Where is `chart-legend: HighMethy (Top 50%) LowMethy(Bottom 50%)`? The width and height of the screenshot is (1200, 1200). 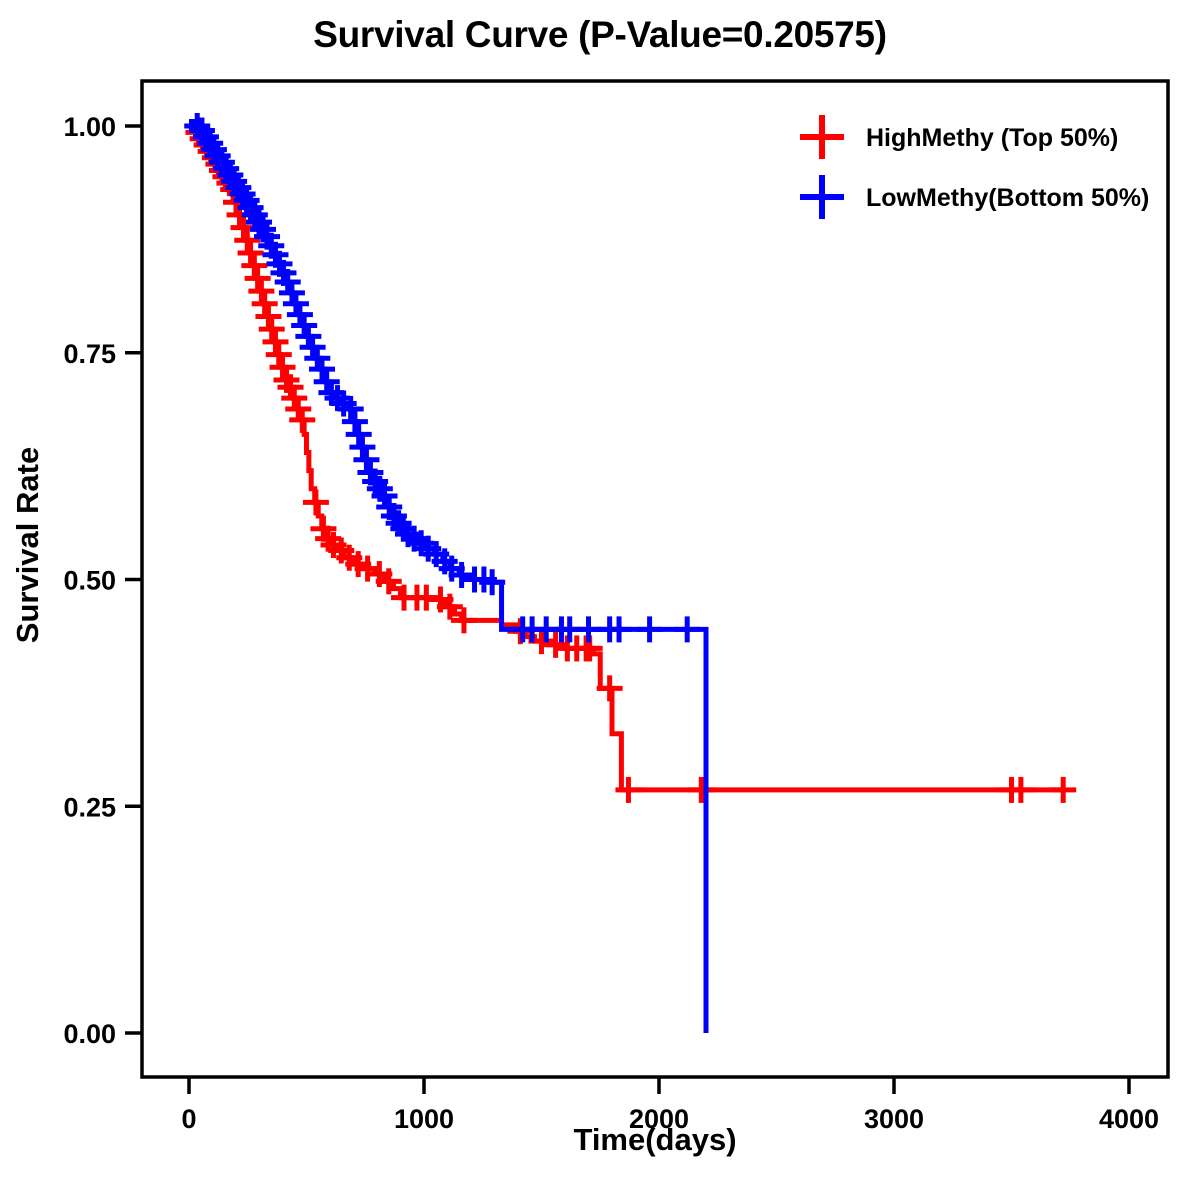
chart-legend: HighMethy (Top 50%) LowMethy(Bottom 50%) is located at coordinates (974, 167).